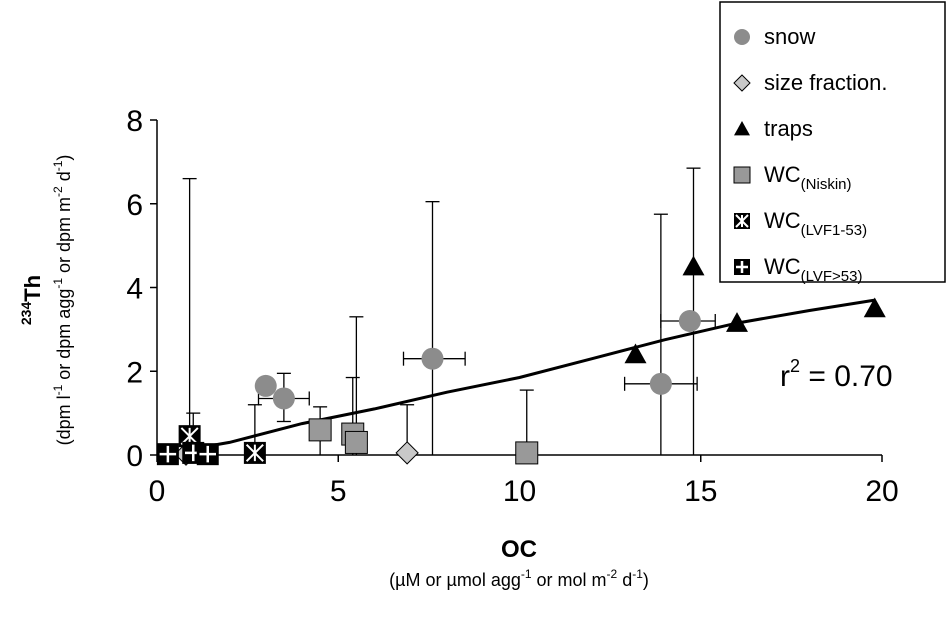 The height and width of the screenshot is (620, 947). Describe the element at coordinates (58, 389) in the screenshot. I see `y-unit-s1: -1` at that location.